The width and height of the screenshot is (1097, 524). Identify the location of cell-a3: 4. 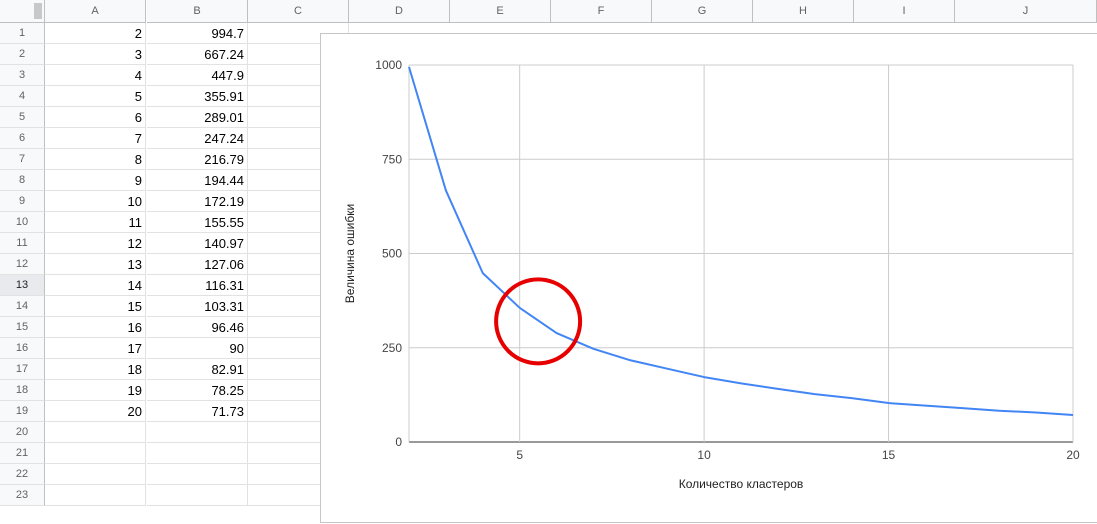
(95, 75).